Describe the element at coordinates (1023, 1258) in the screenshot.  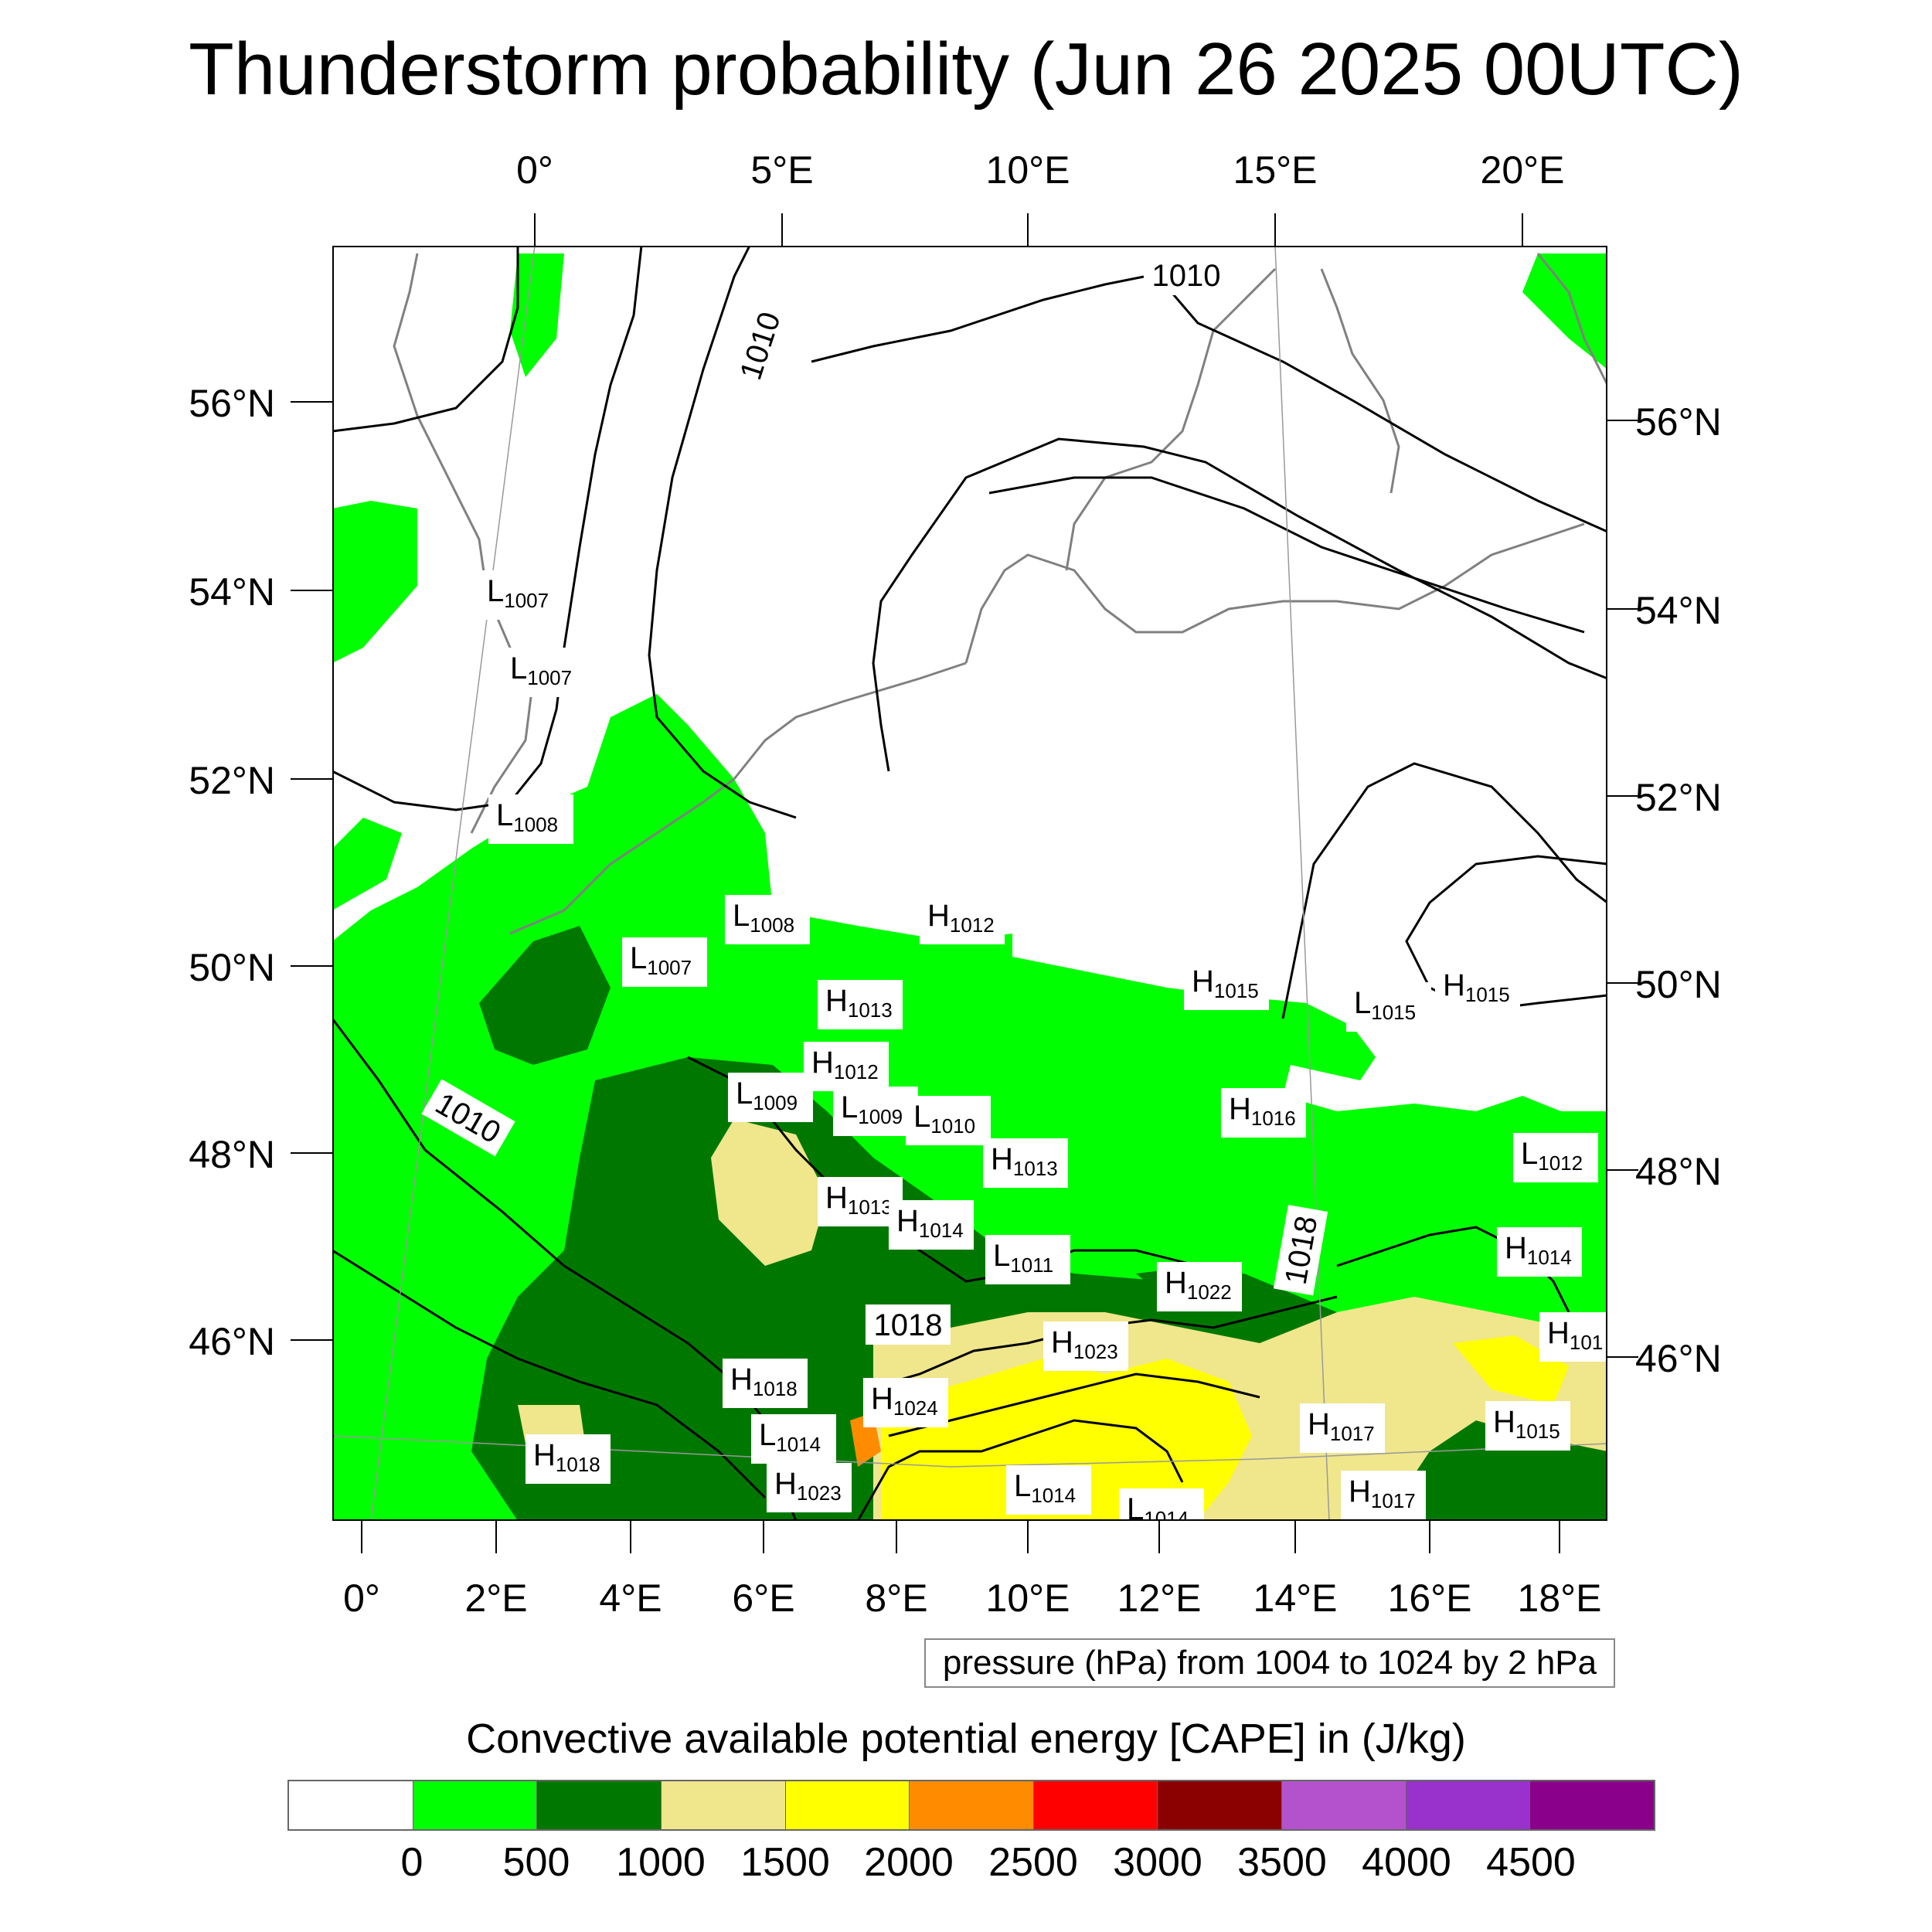
I see `pressure-center-label: L1011` at that location.